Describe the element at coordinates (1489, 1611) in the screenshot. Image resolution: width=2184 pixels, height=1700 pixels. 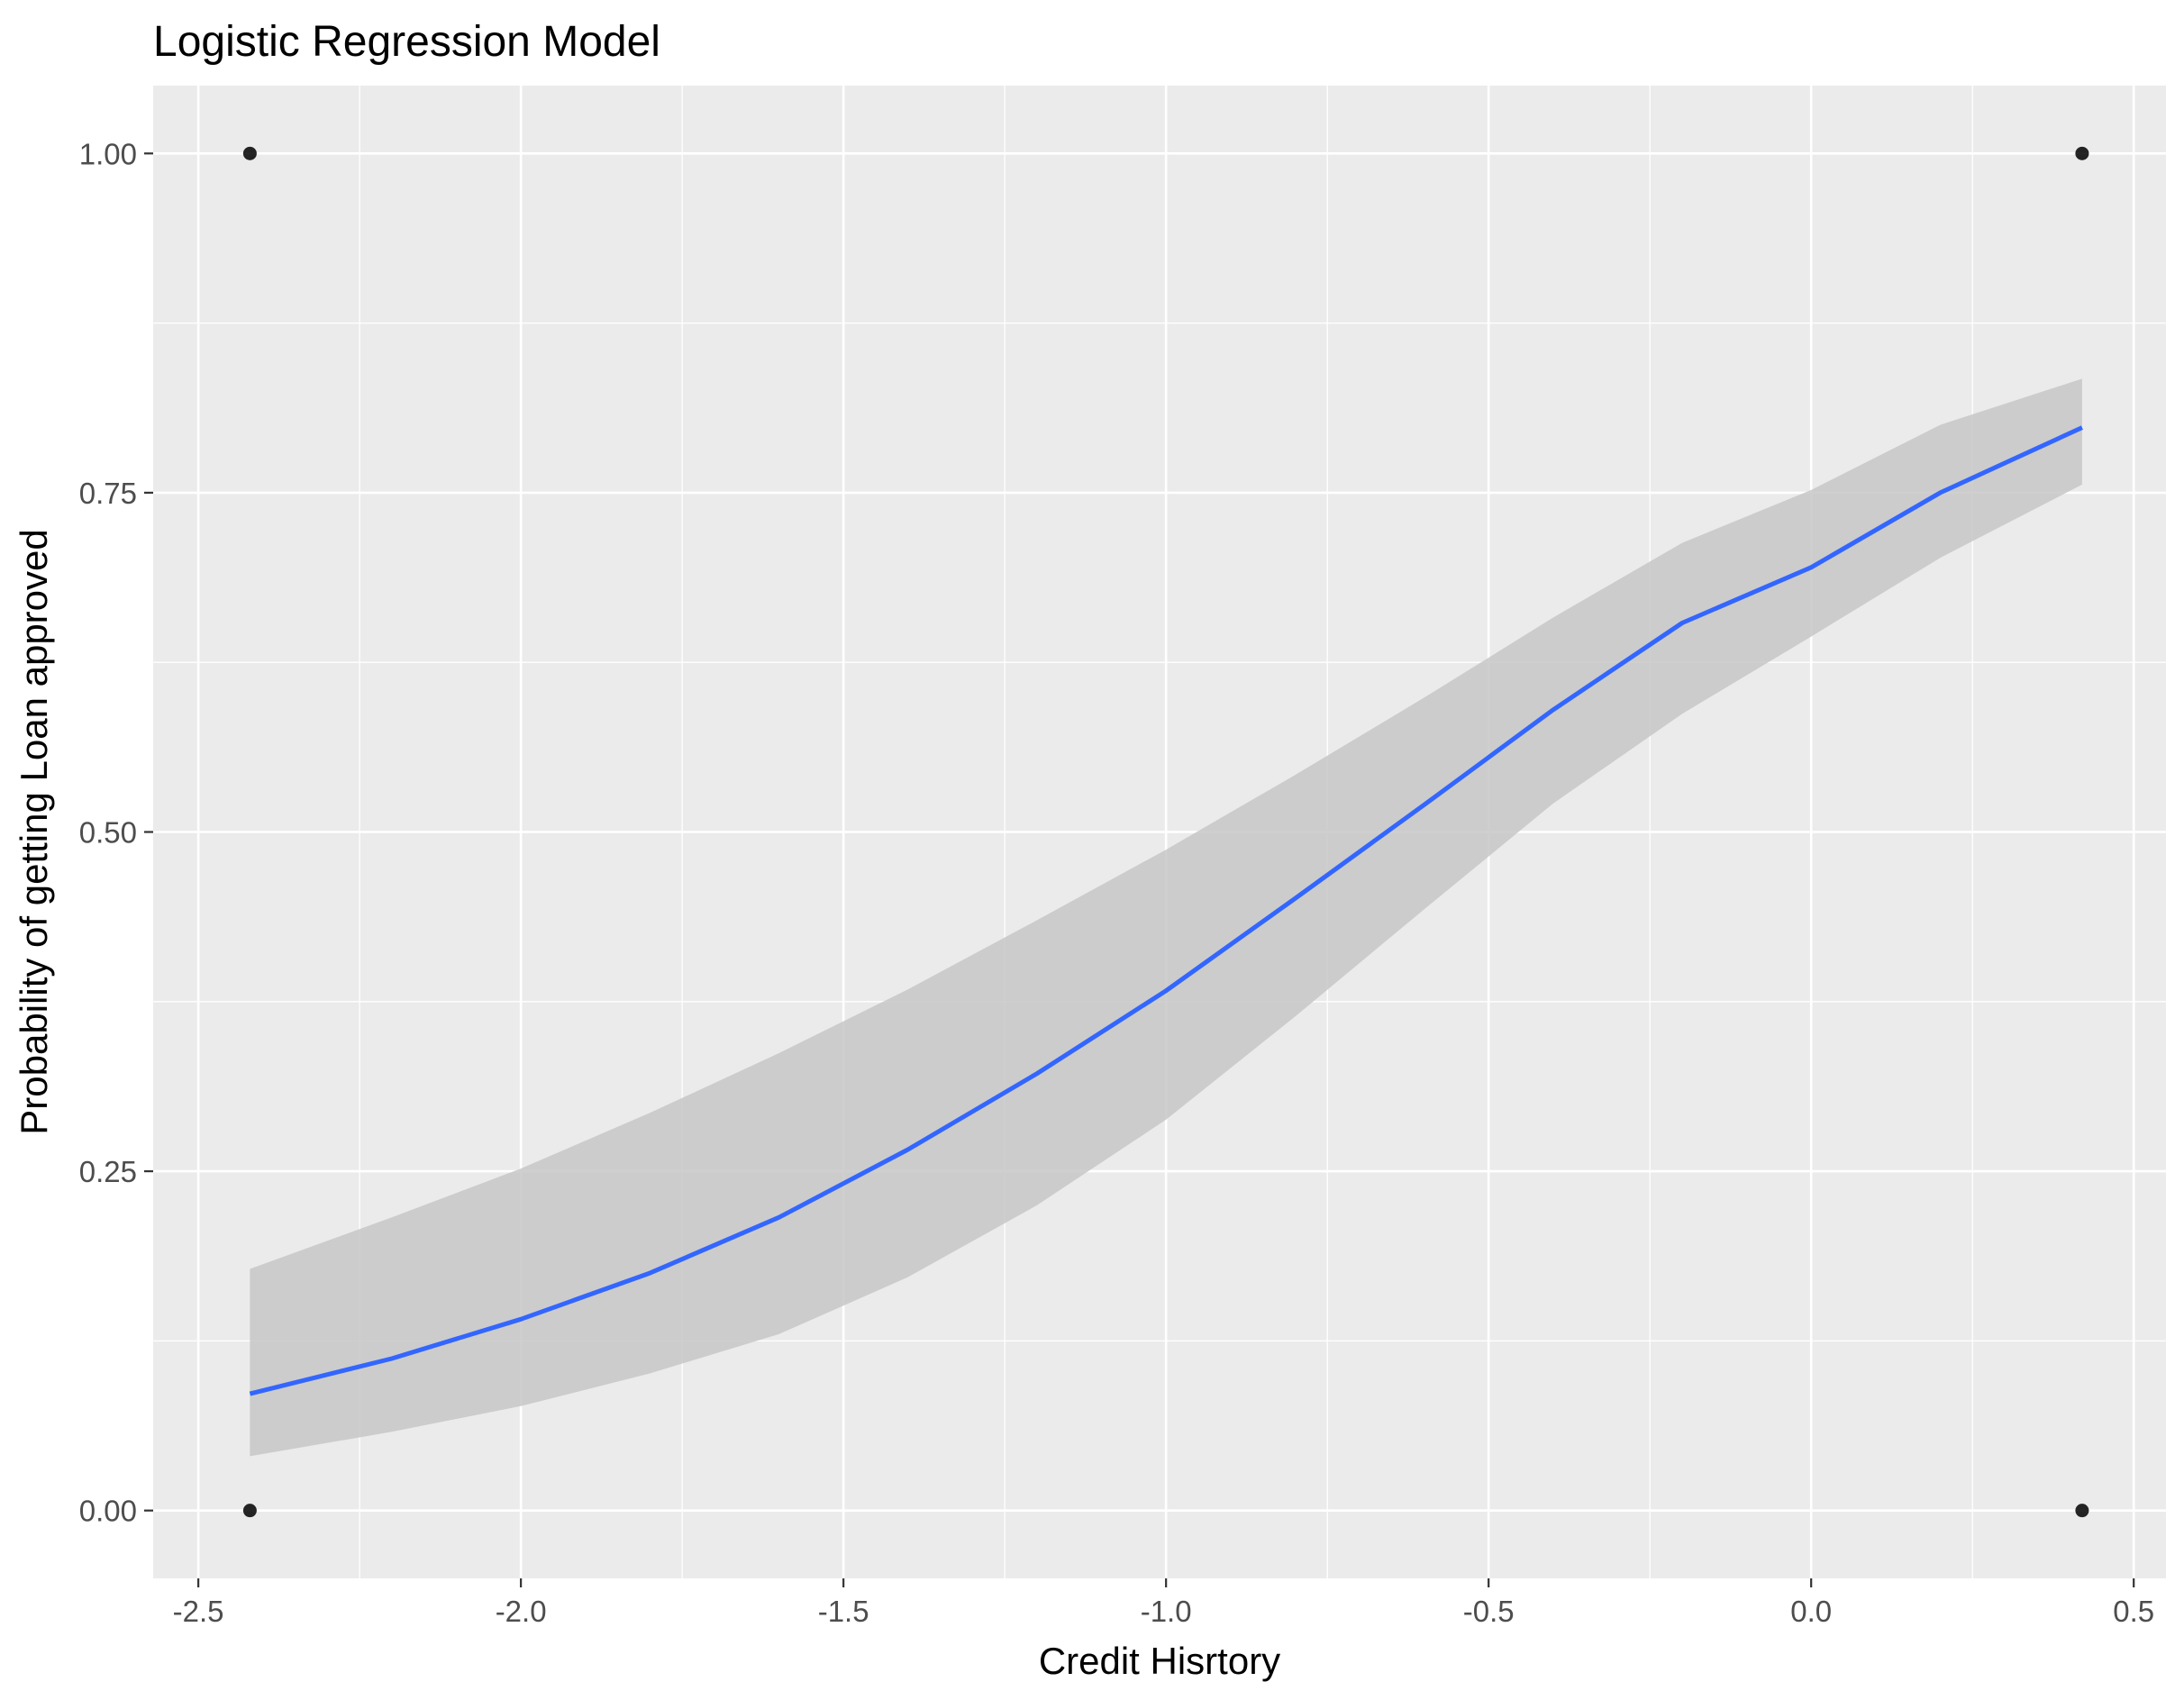
I see `x-tick-label: -0.5` at that location.